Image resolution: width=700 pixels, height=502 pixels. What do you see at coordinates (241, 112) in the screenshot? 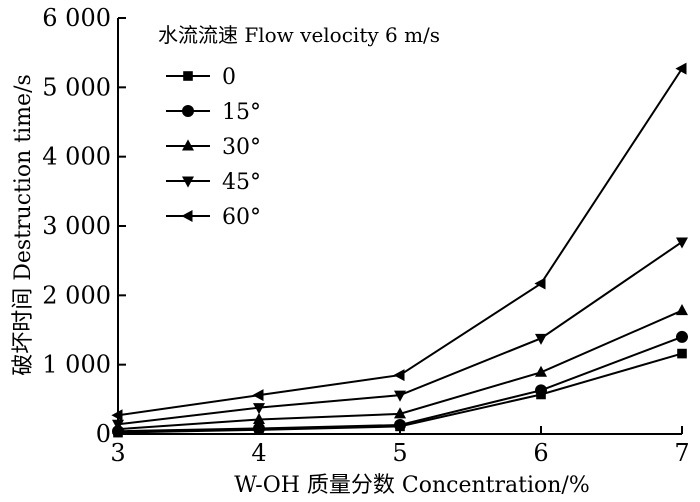
I see `legend-label: 15°` at bounding box center [241, 112].